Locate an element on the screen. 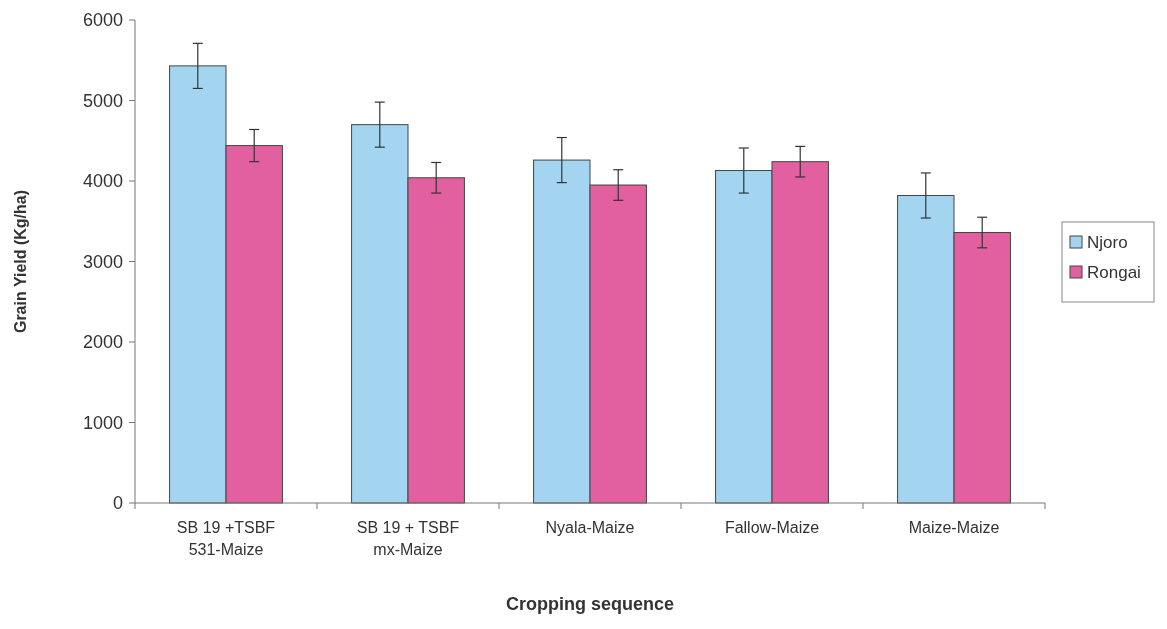 Image resolution: width=1167 pixels, height=629 pixels. legend-label: Njoro is located at coordinates (1107, 242).